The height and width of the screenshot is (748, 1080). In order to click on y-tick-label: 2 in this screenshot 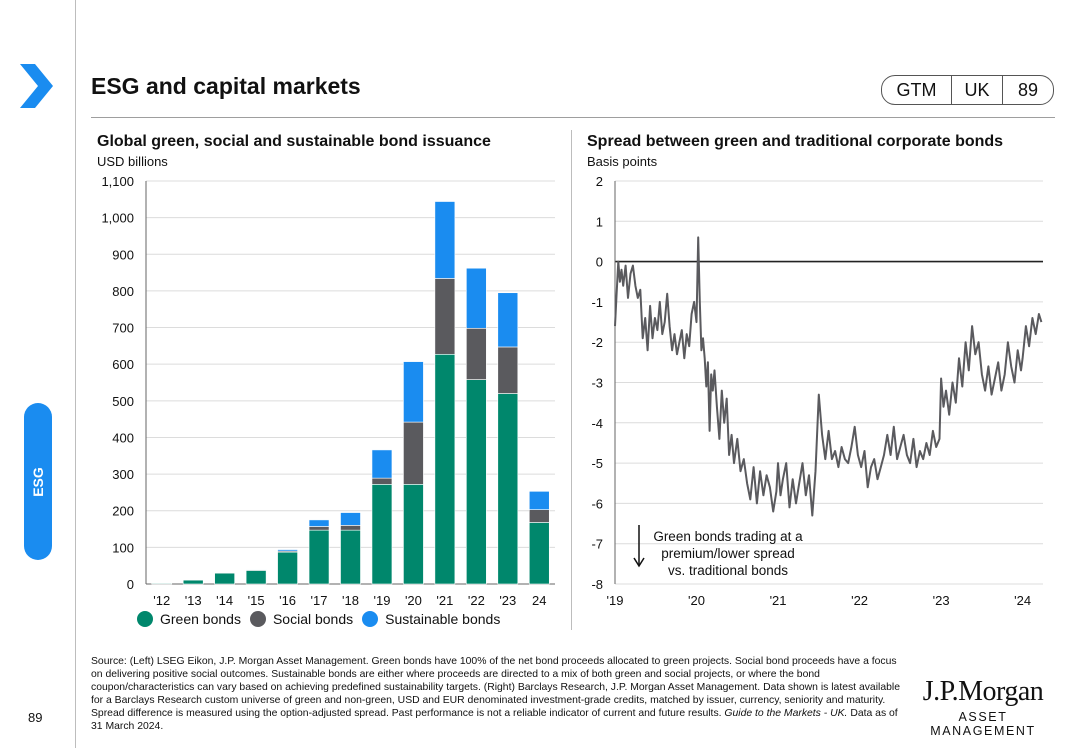, I will do `click(599, 181)`.